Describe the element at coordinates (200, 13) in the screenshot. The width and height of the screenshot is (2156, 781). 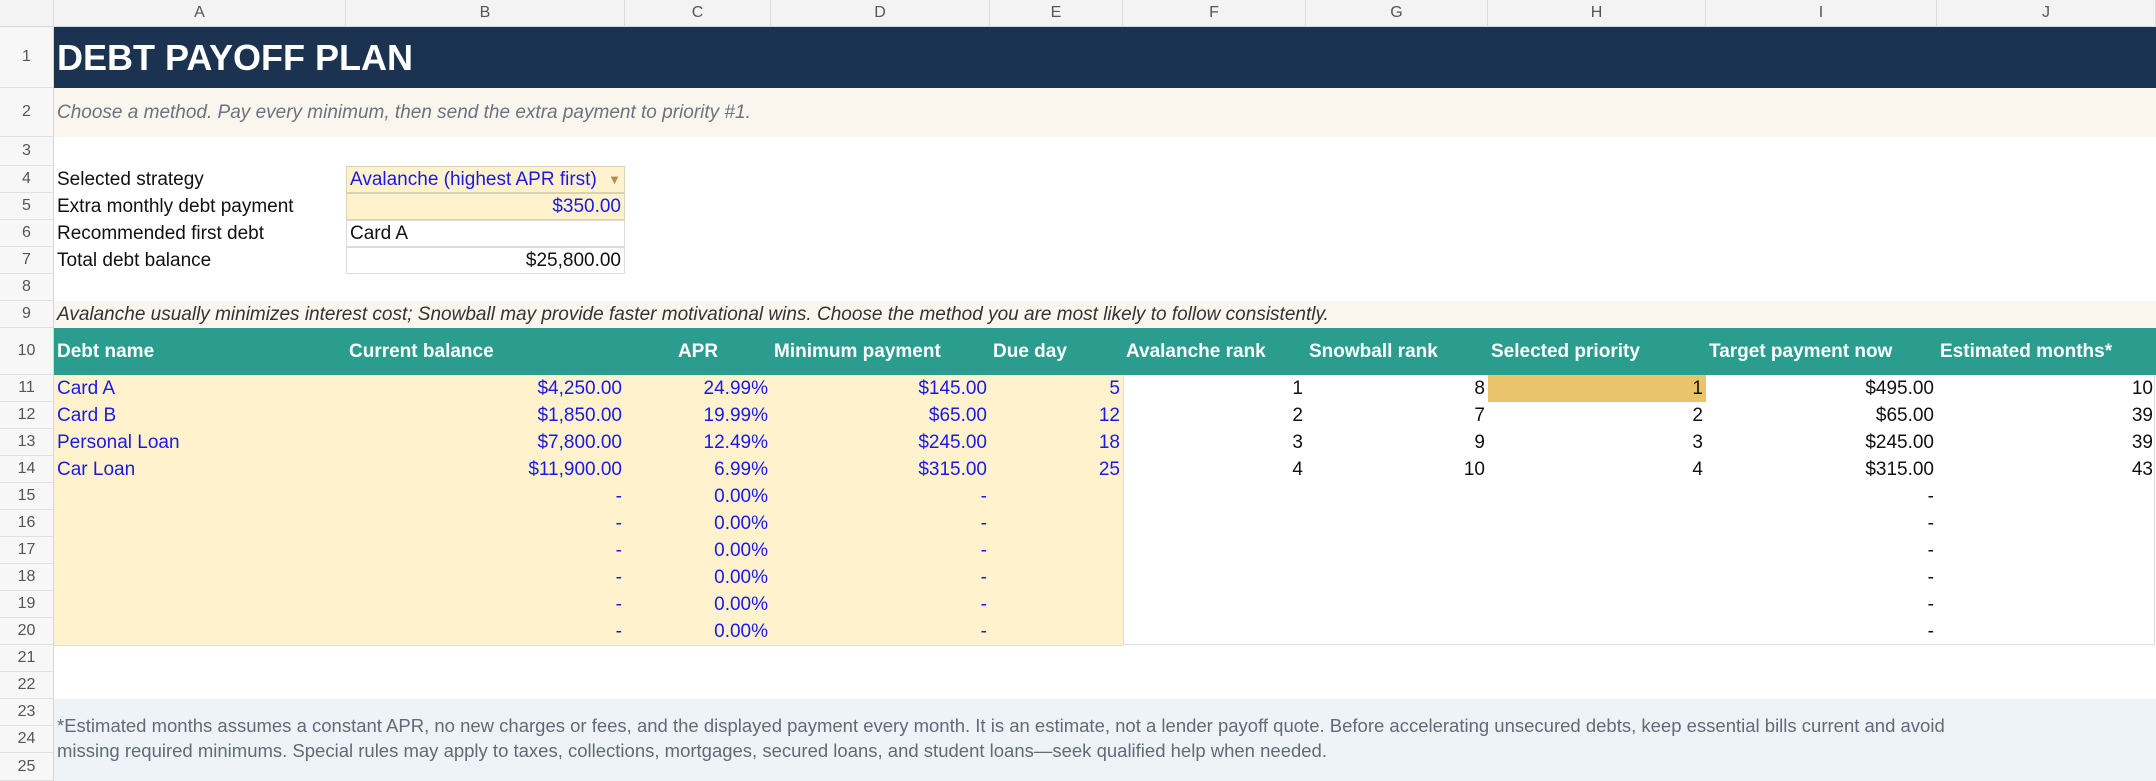
I see `column-header: A` at that location.